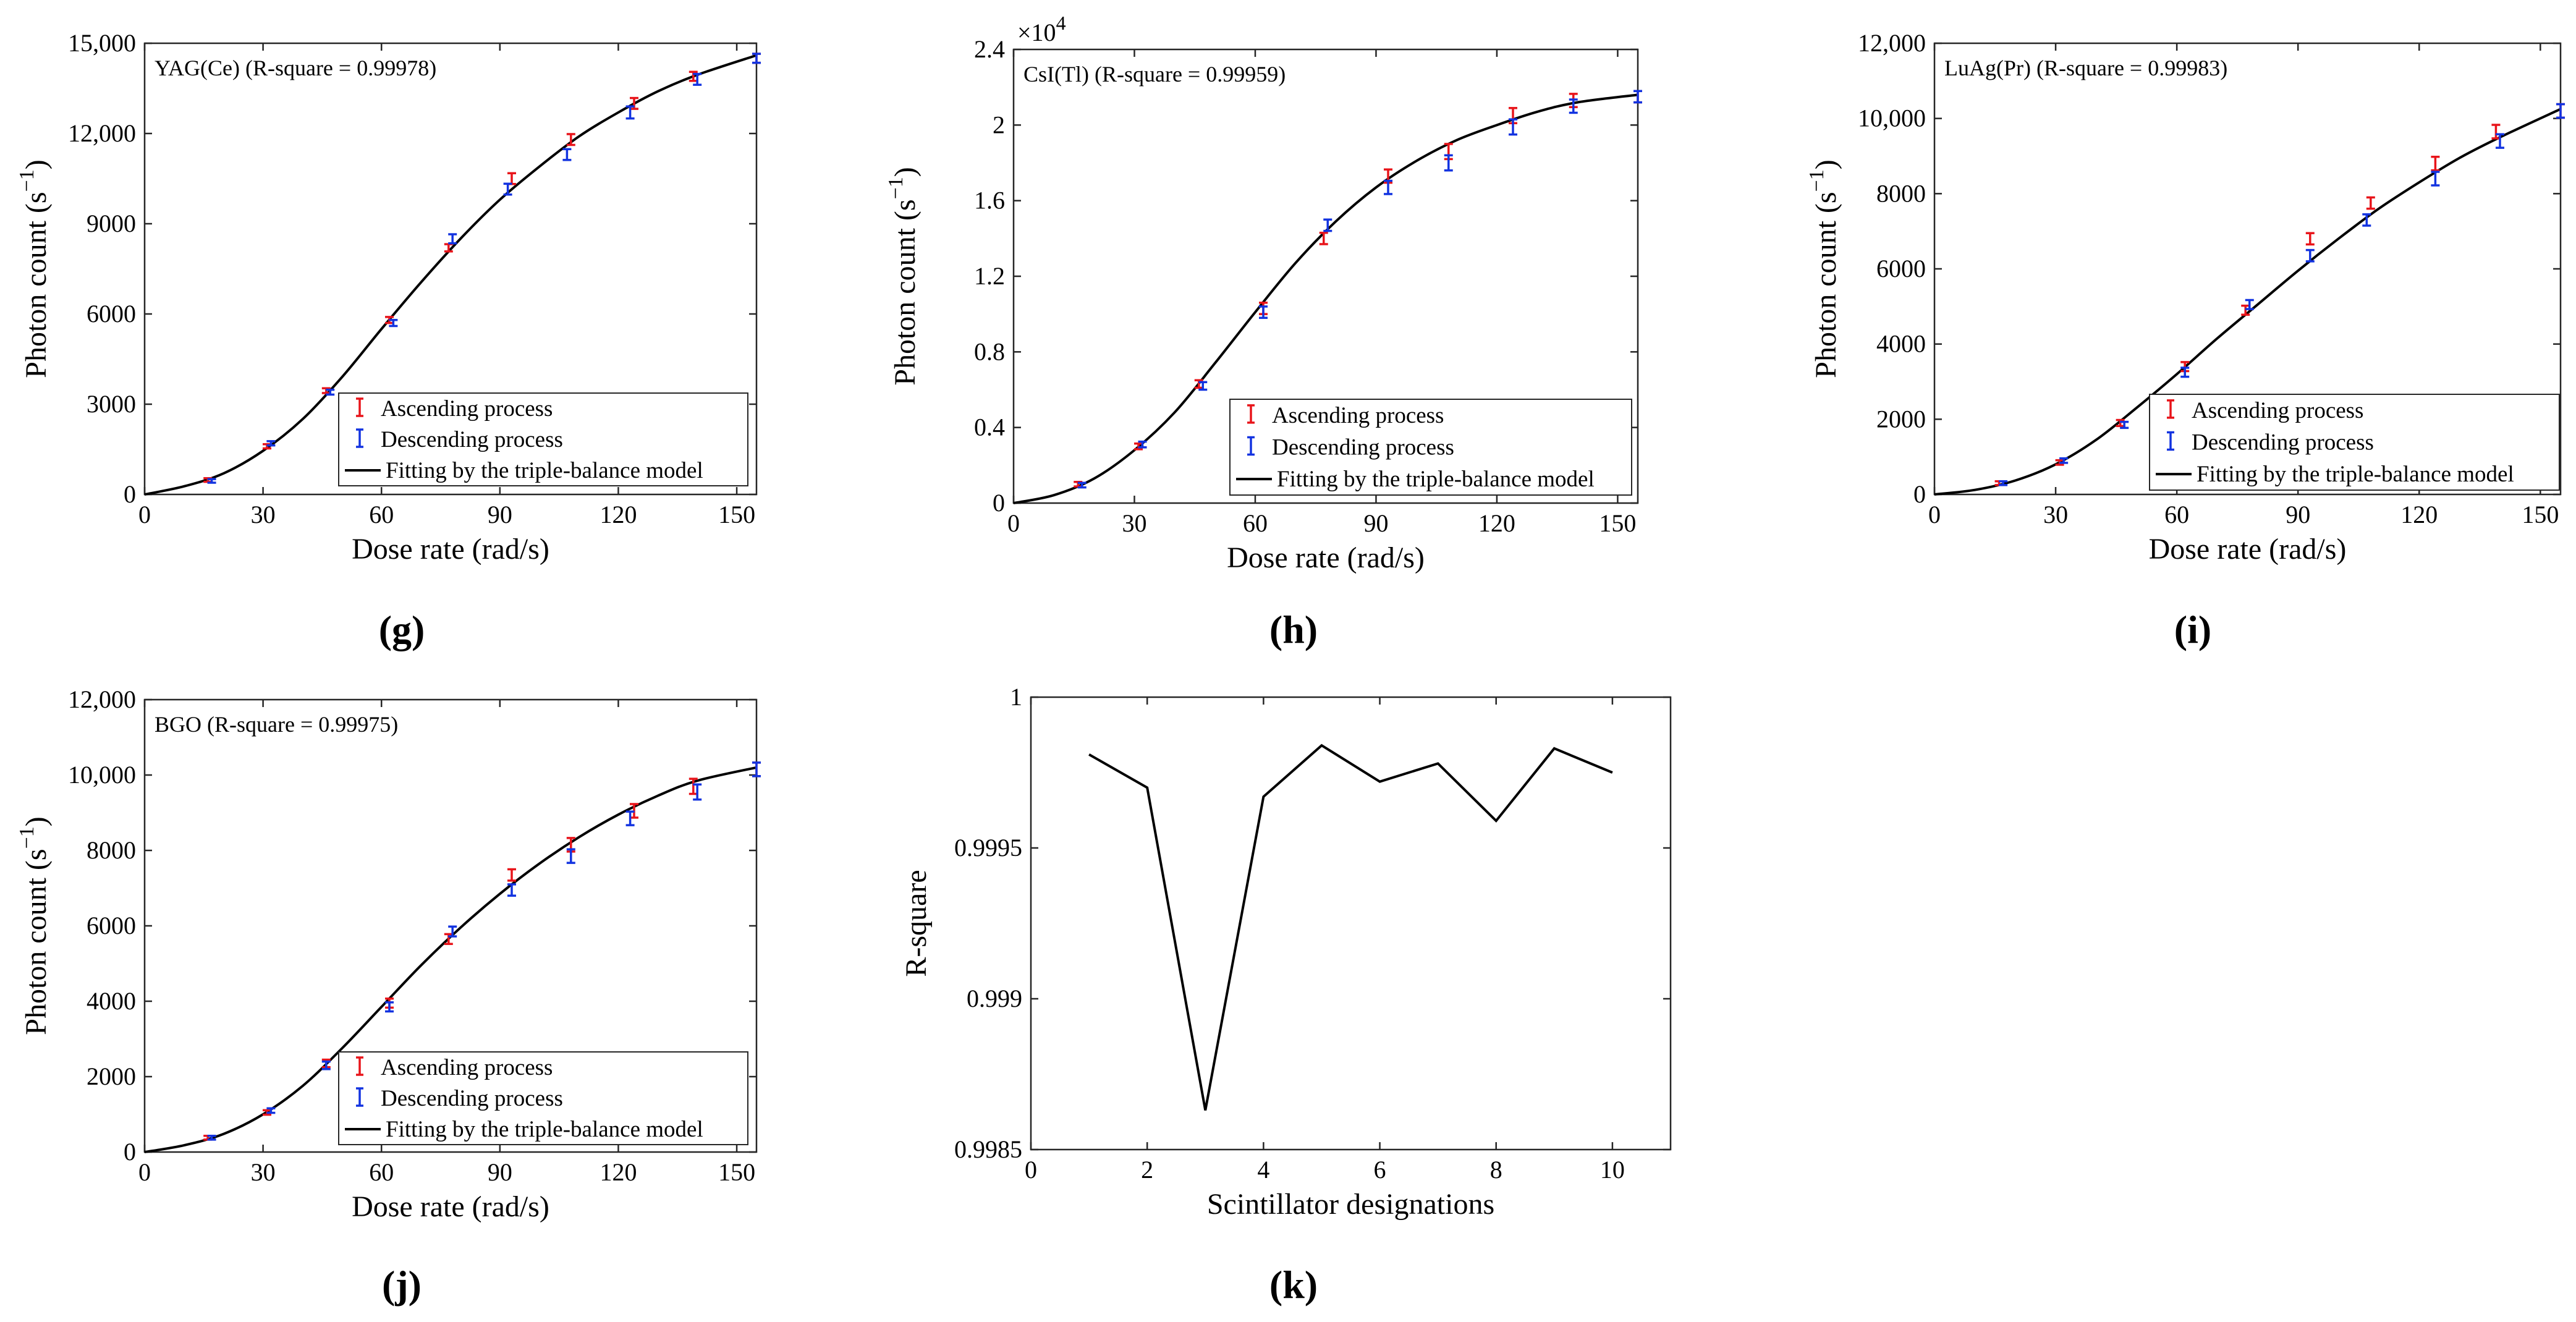 Image resolution: width=2576 pixels, height=1322 pixels. What do you see at coordinates (276, 725) in the screenshot?
I see `r-square-annotation: BGO (R-square = 0.99975)` at bounding box center [276, 725].